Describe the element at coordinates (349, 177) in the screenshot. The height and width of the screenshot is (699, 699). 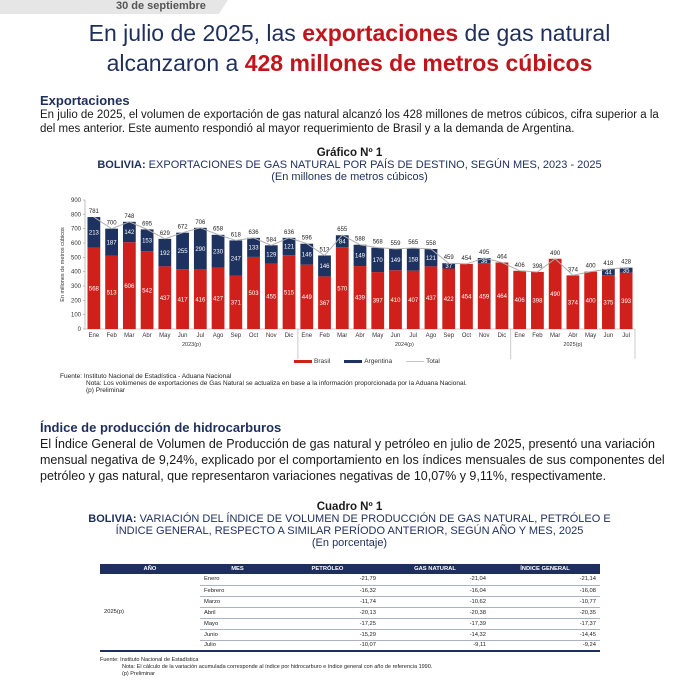
I see `figure-unit: (En millones de metros cúbicos)` at that location.